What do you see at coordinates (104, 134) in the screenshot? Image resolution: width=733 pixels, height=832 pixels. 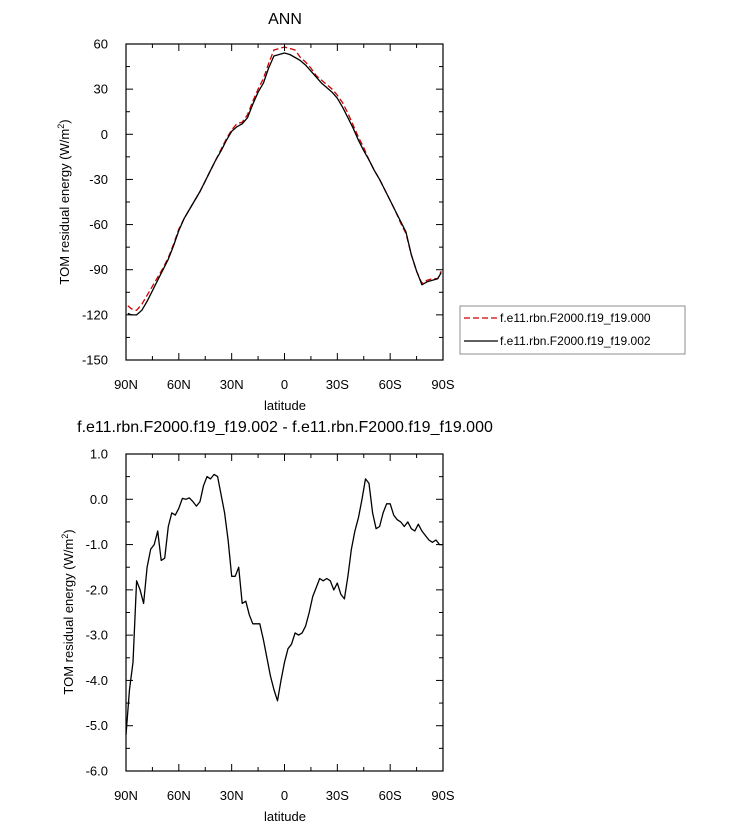 I see `top-y-tick-label: 0` at bounding box center [104, 134].